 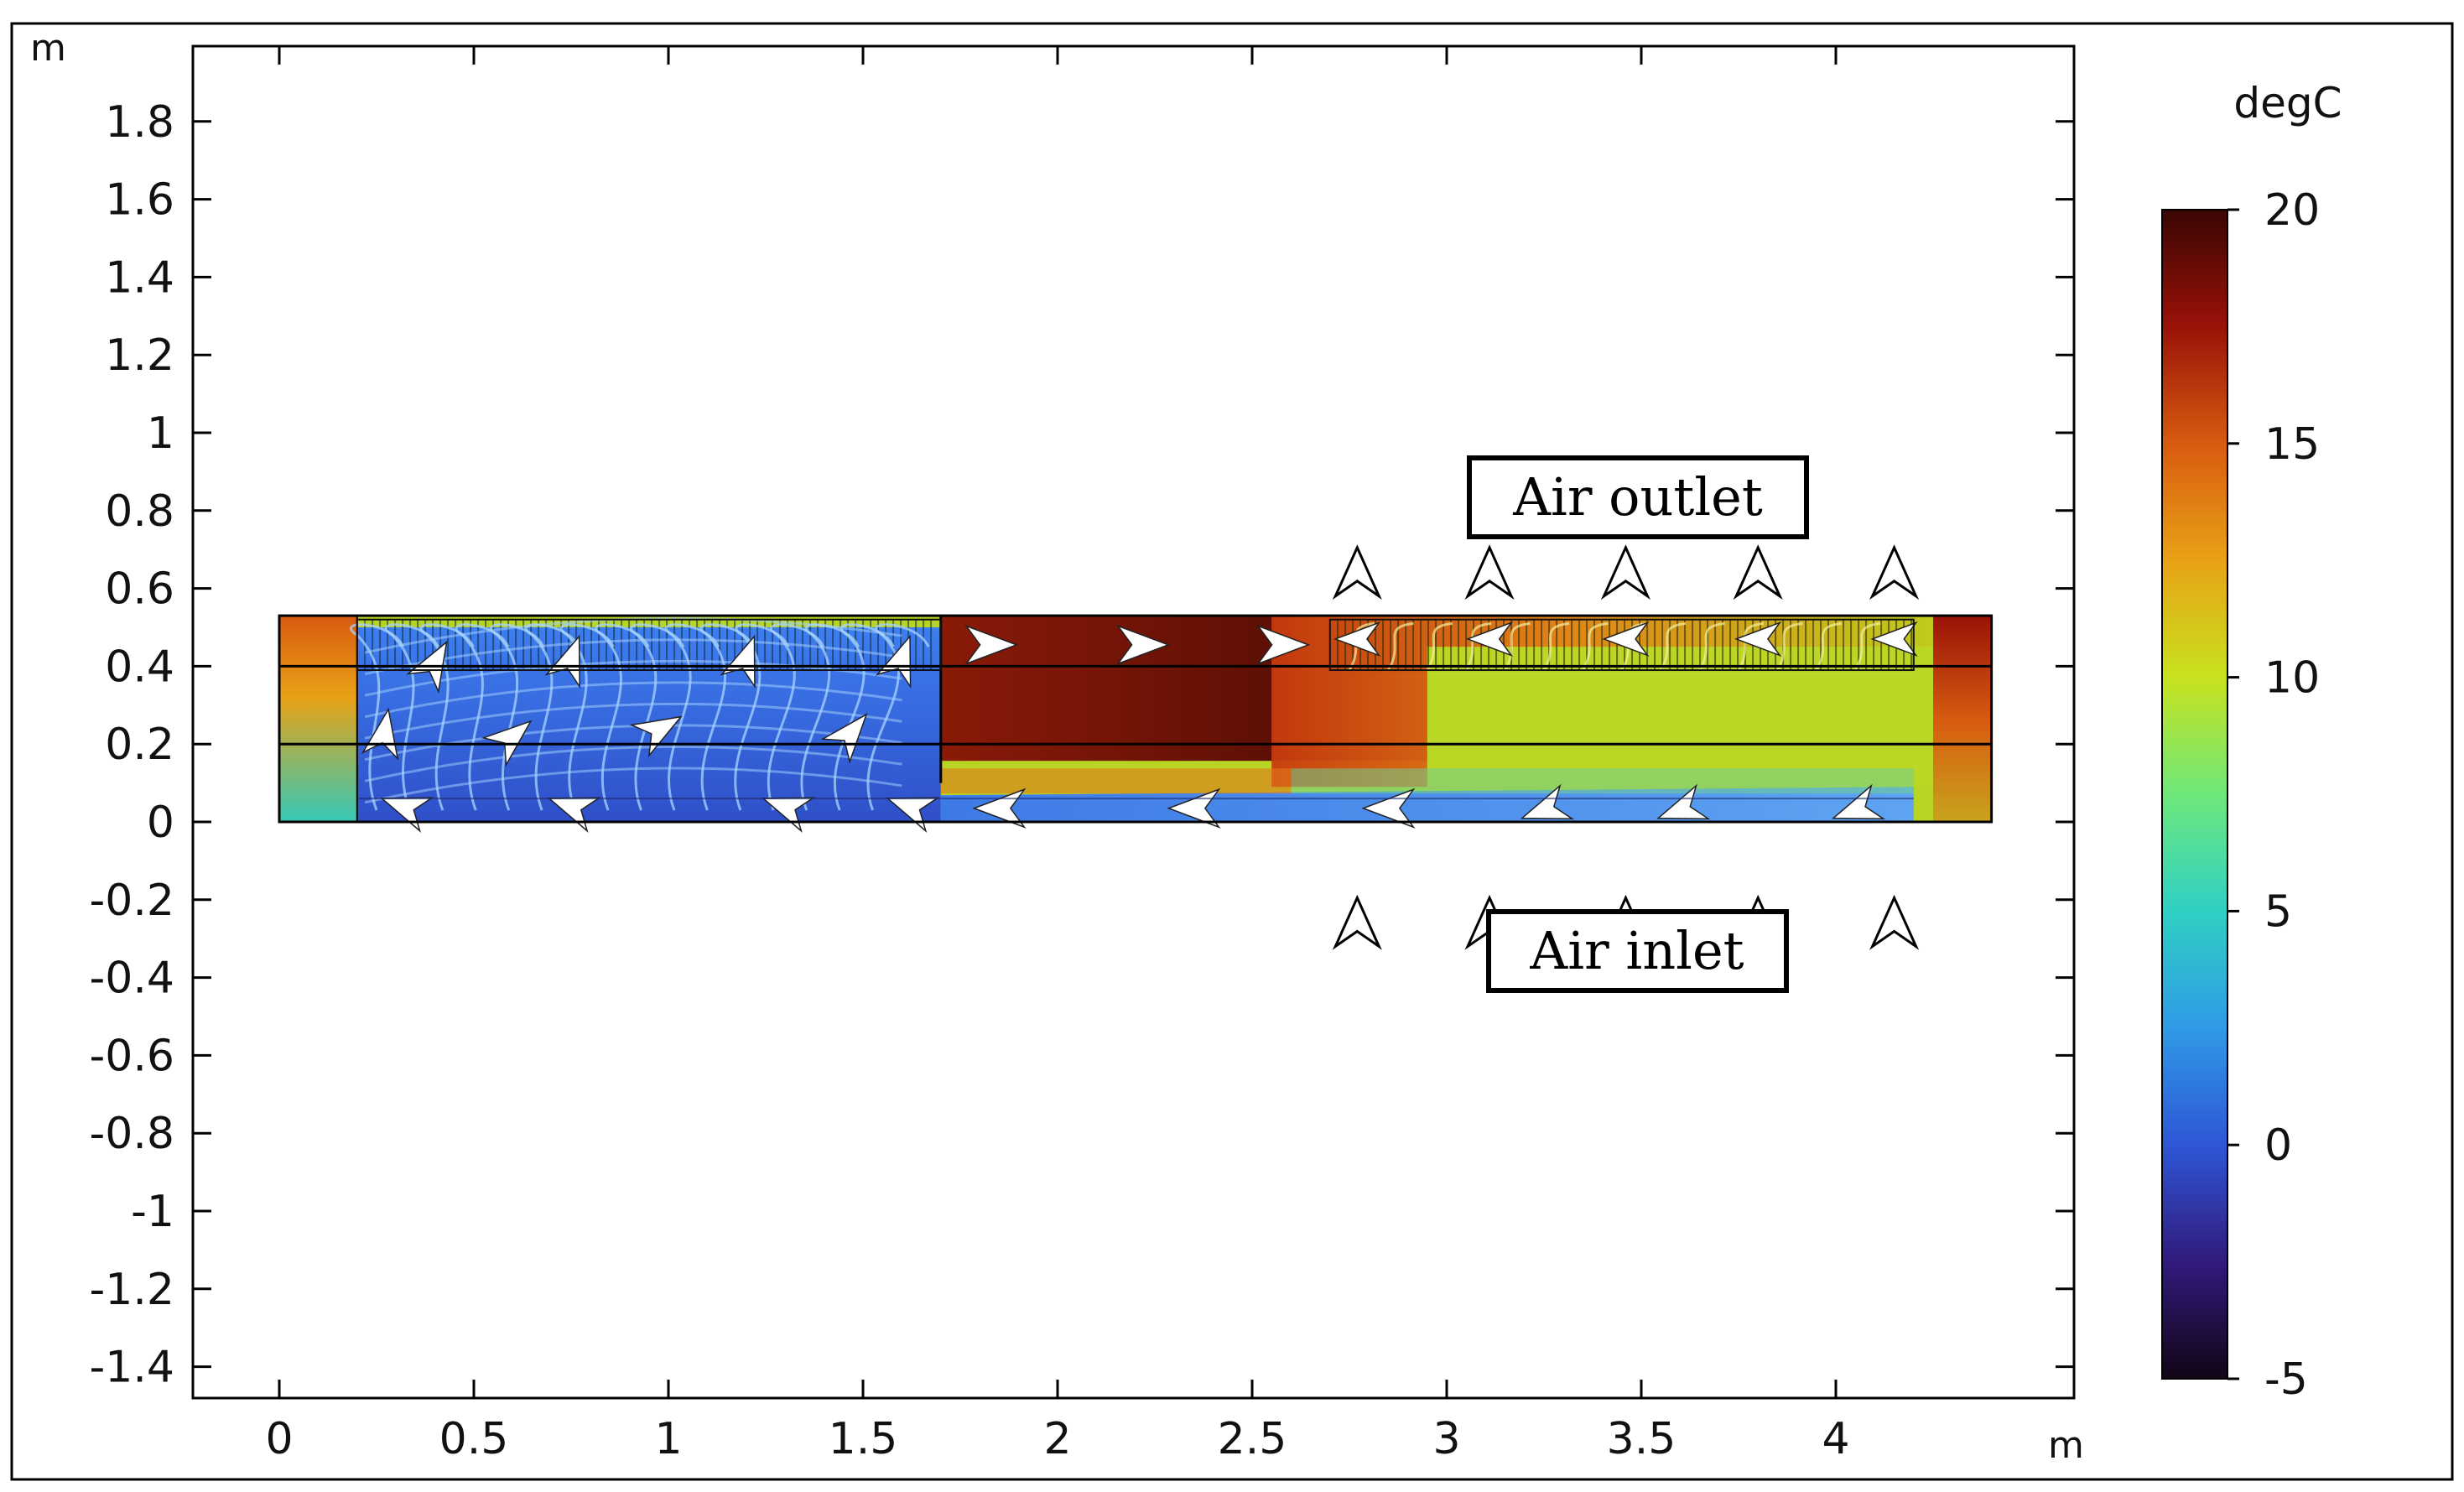 I want to click on y-tick-label: -0.2, so click(x=132, y=901).